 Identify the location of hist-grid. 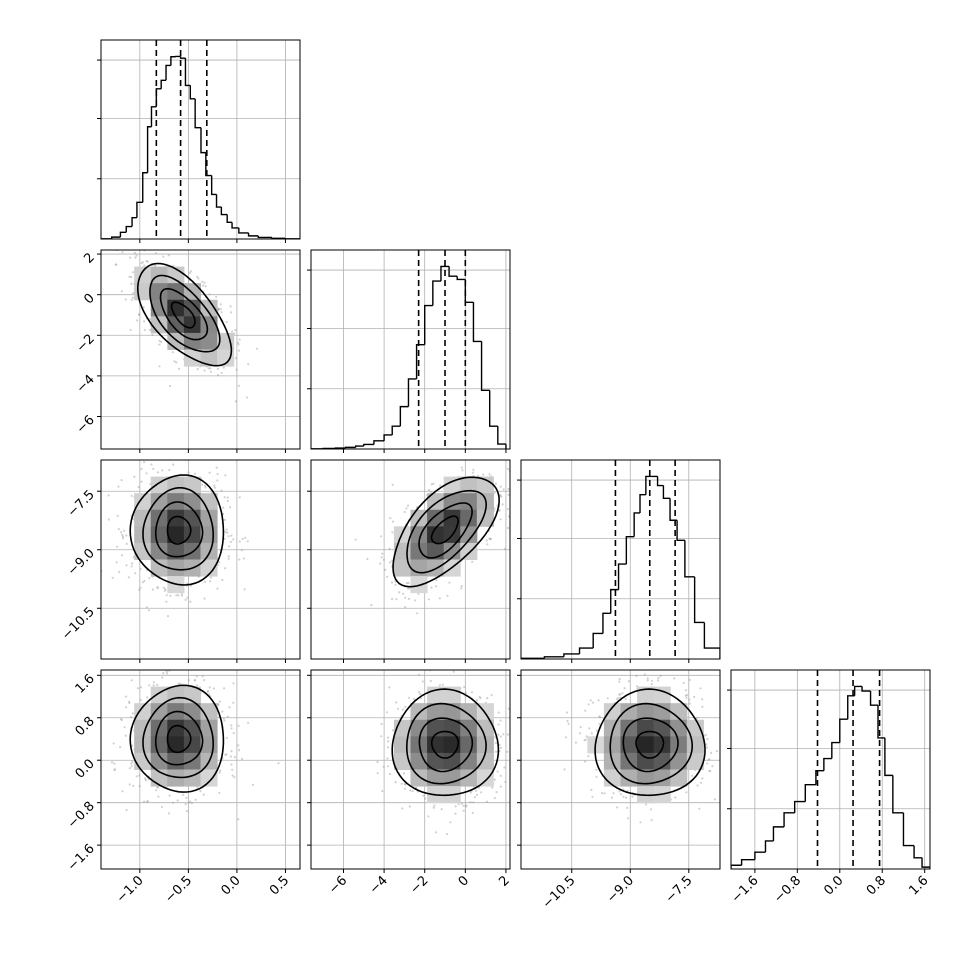
(840, 769).